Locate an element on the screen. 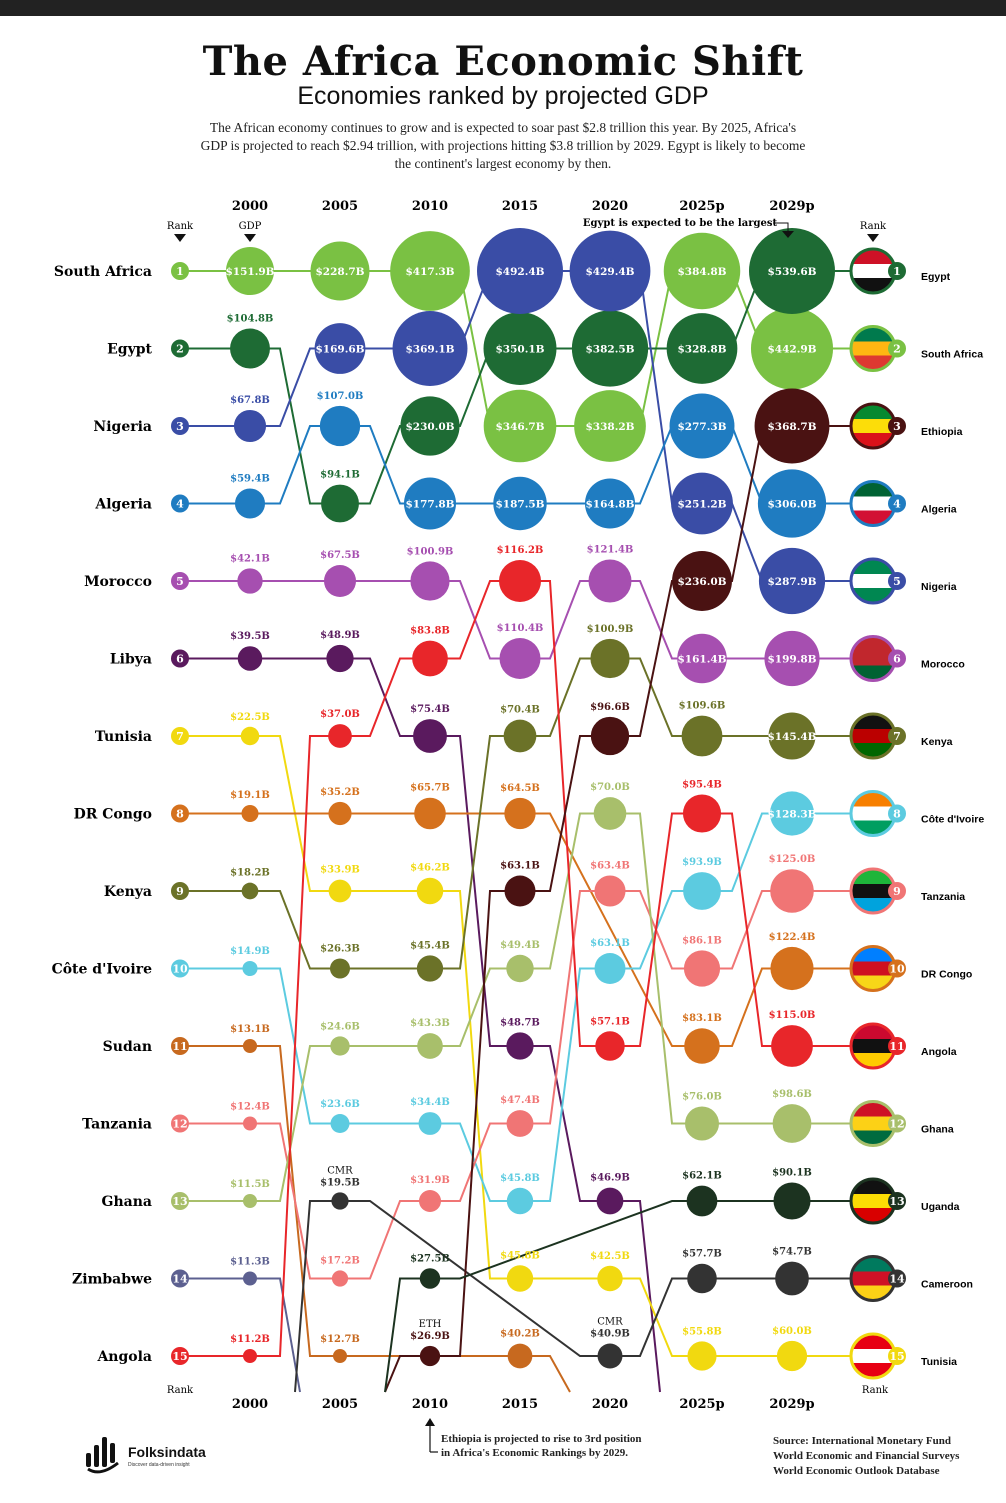  rank-badge-sudan is located at coordinates (180, 1046).